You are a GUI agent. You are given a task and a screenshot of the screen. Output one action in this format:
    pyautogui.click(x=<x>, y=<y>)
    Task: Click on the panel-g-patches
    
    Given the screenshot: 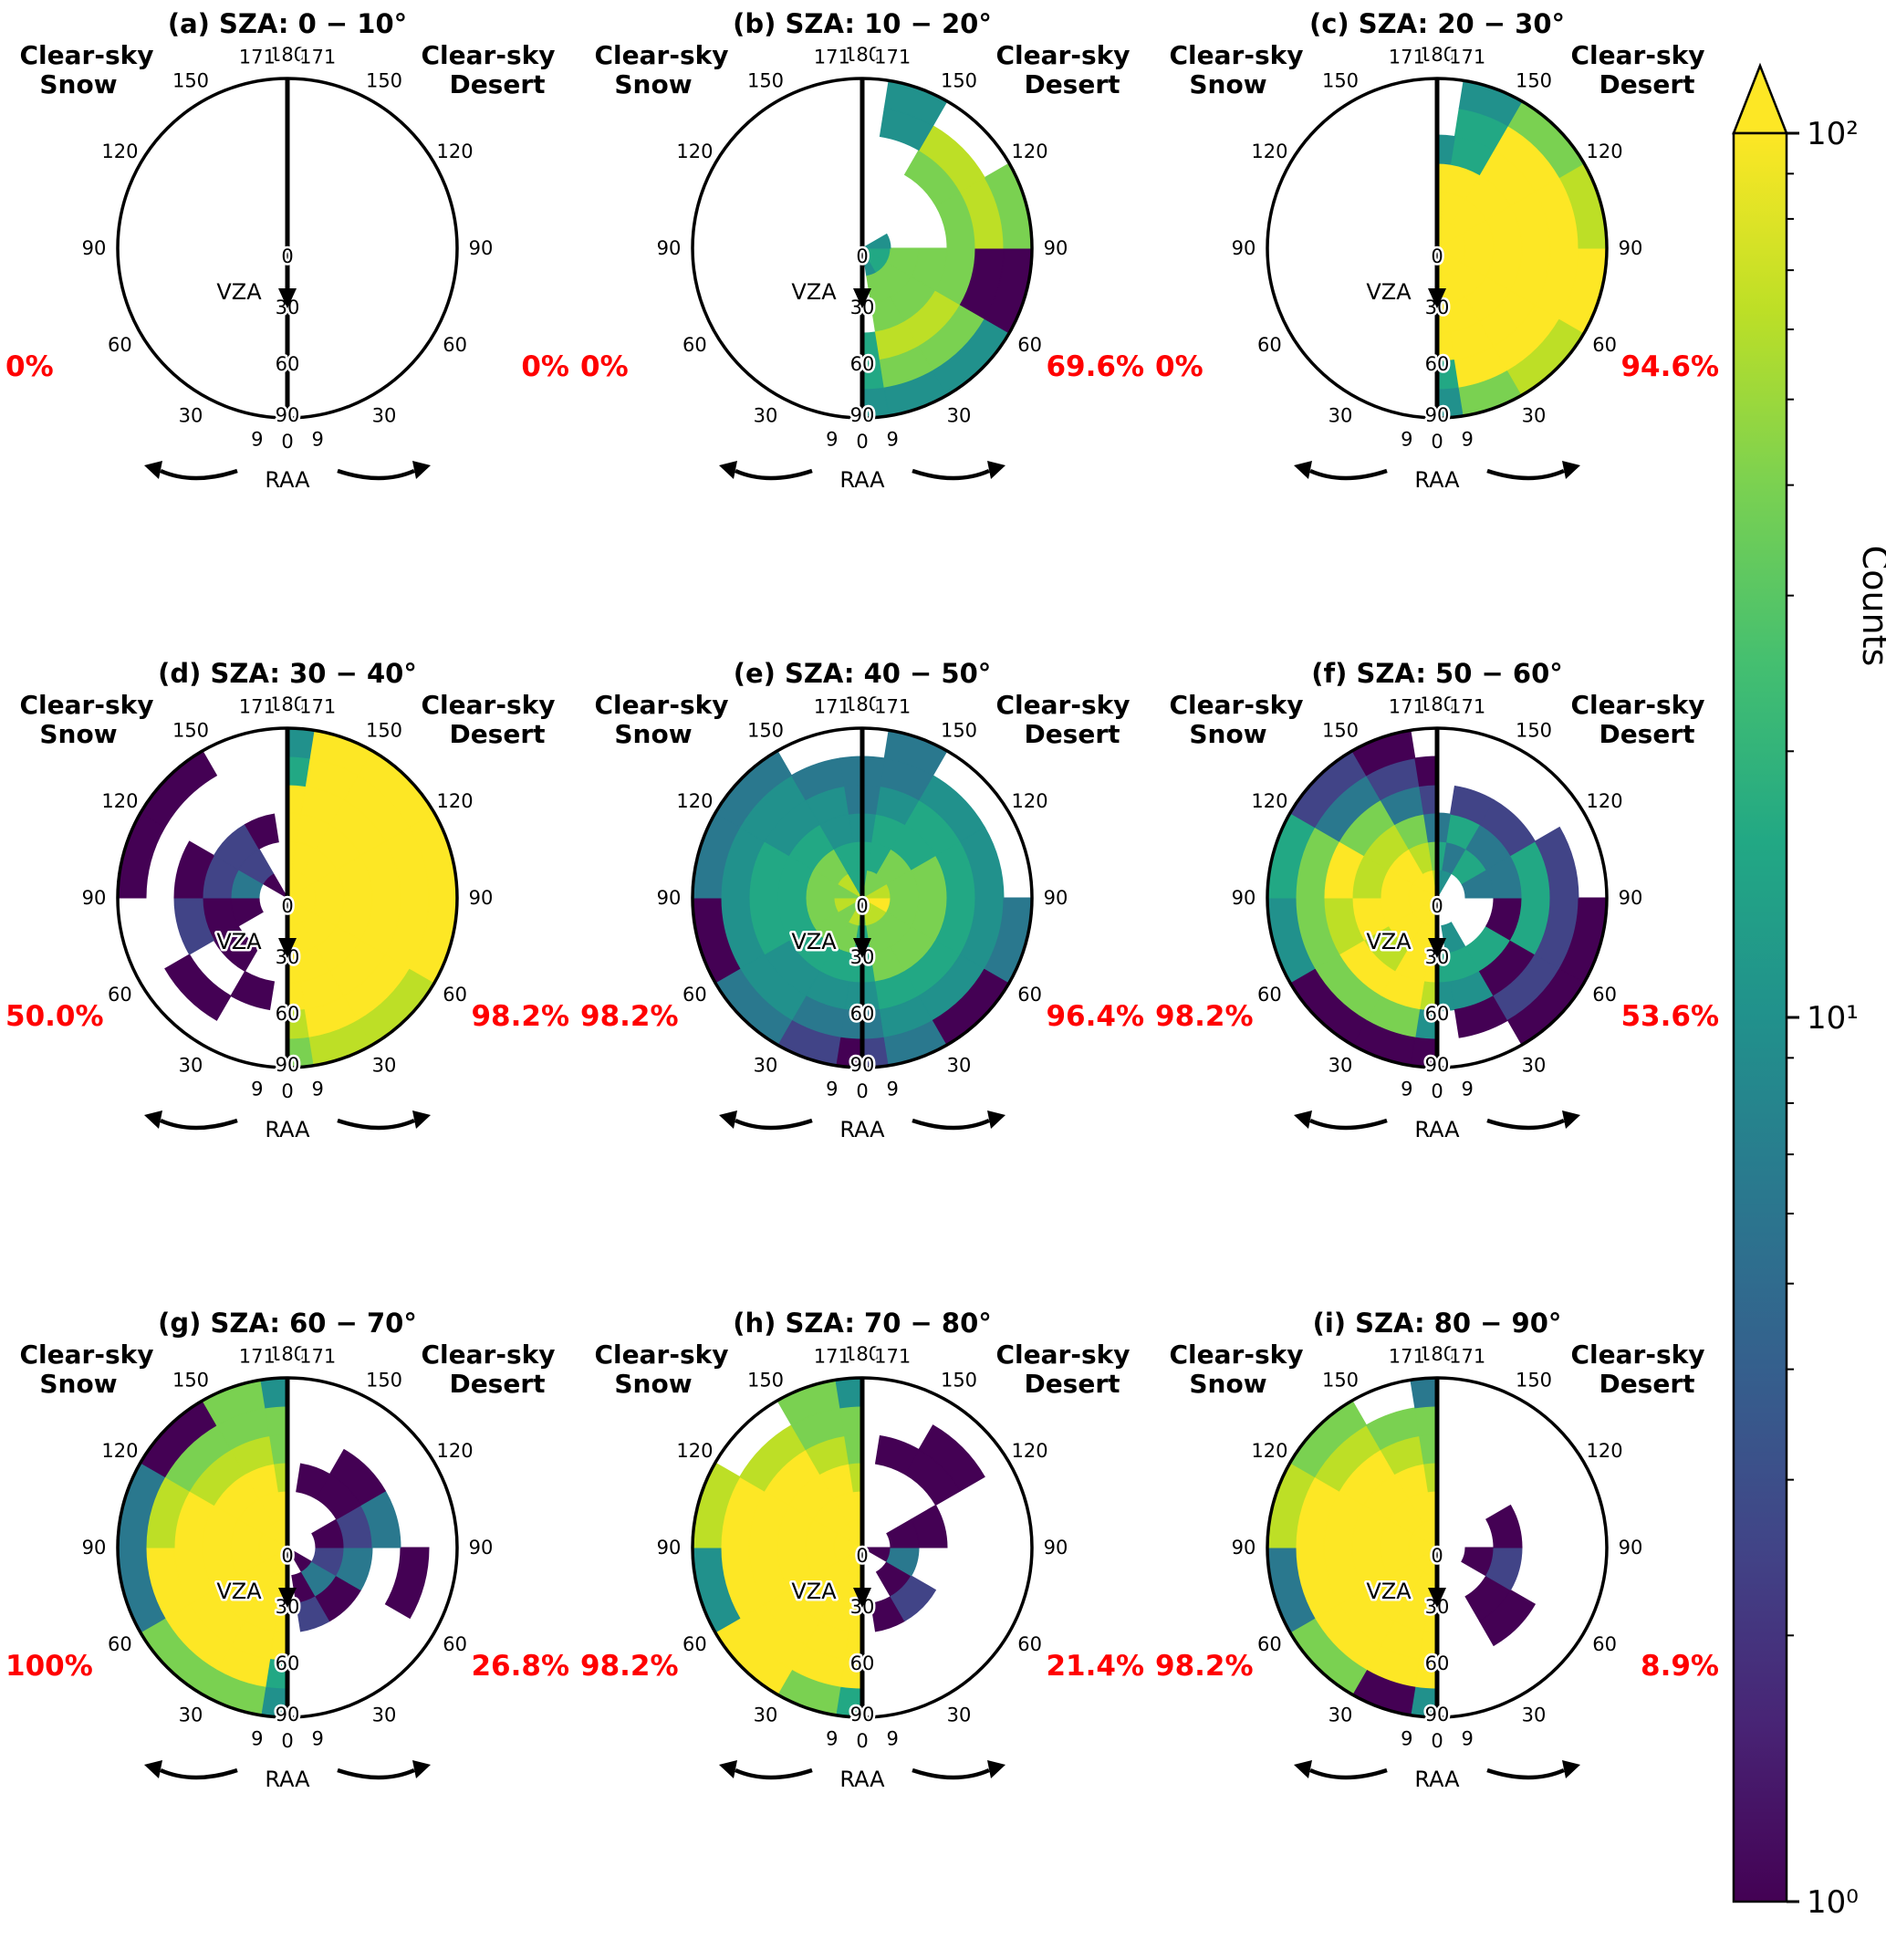 What is the action you would take?
    pyautogui.click(x=274, y=1547)
    